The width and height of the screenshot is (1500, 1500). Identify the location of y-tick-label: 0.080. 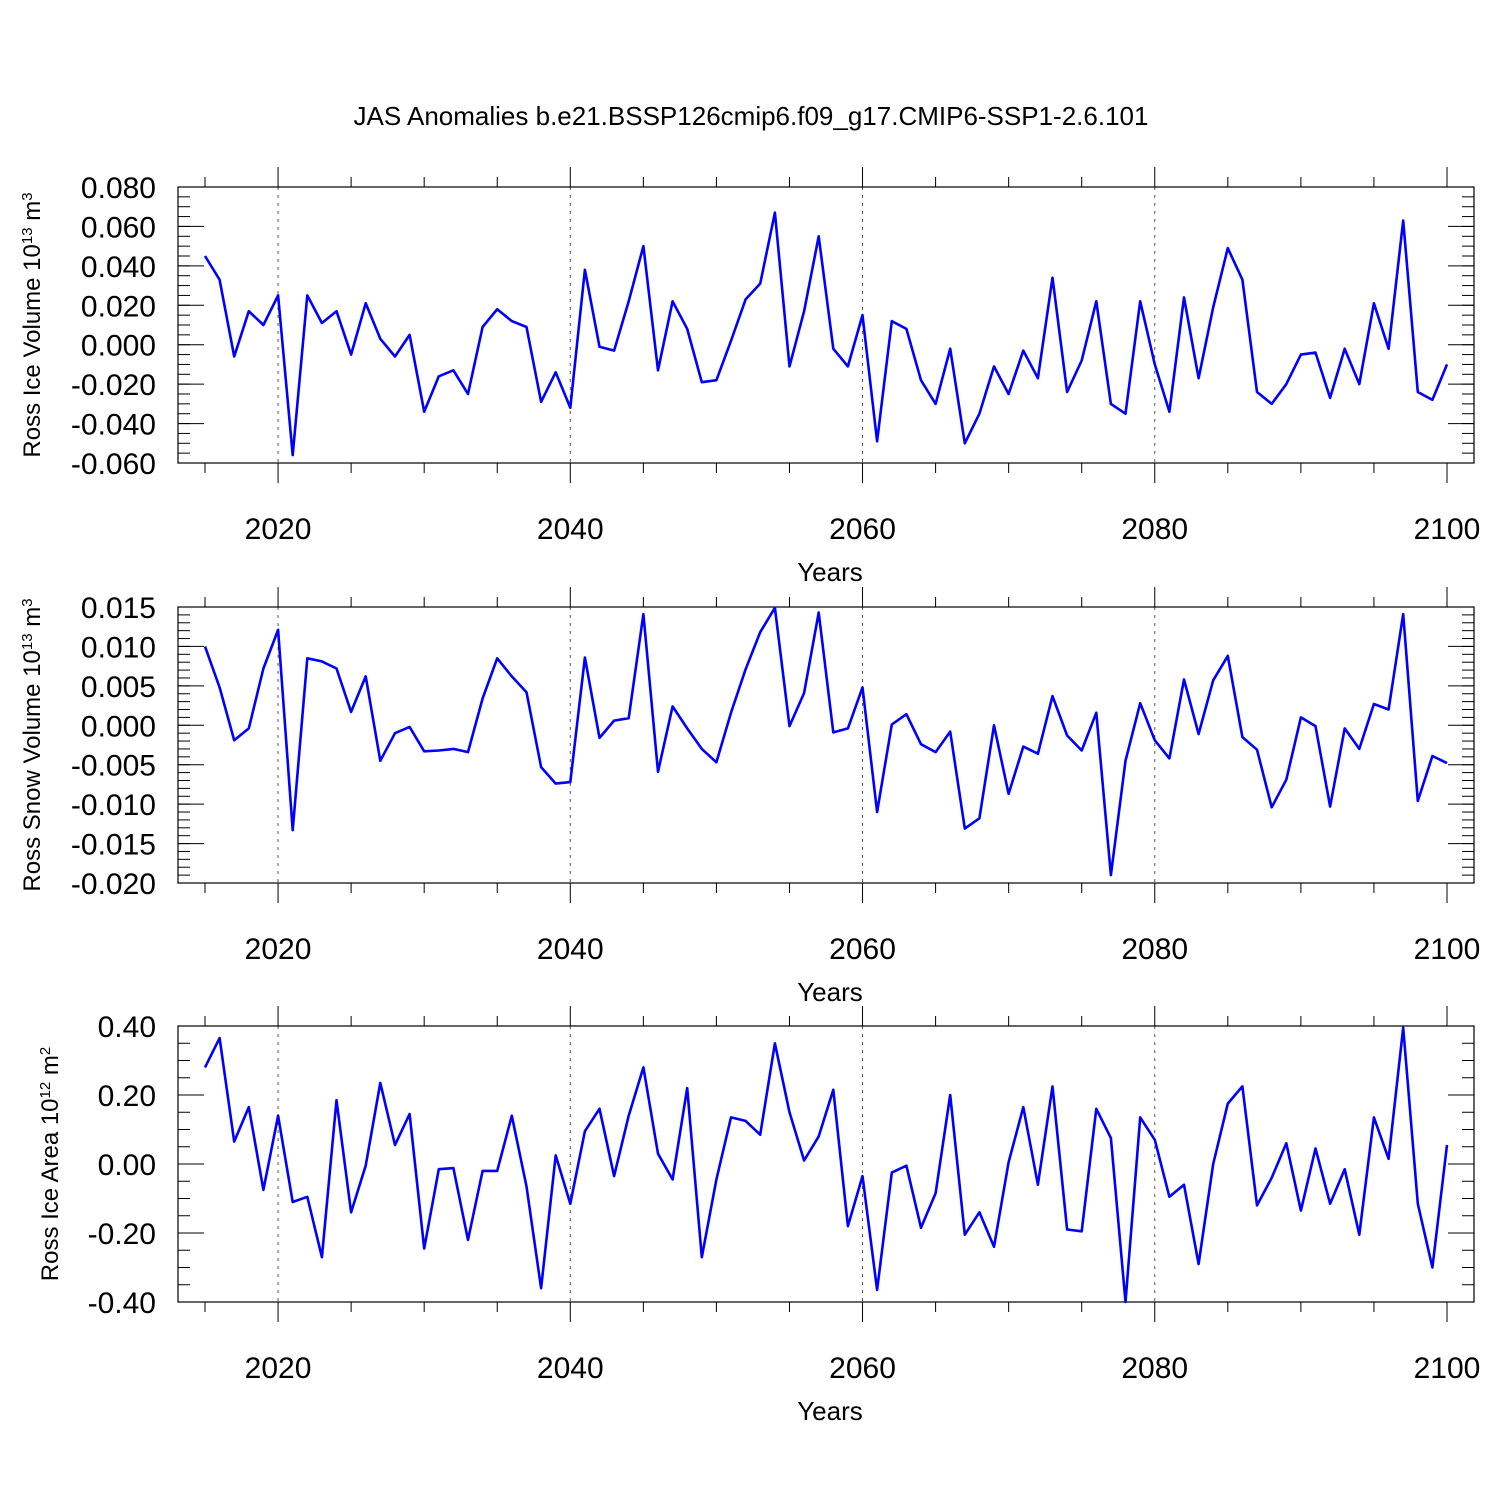
(118, 188).